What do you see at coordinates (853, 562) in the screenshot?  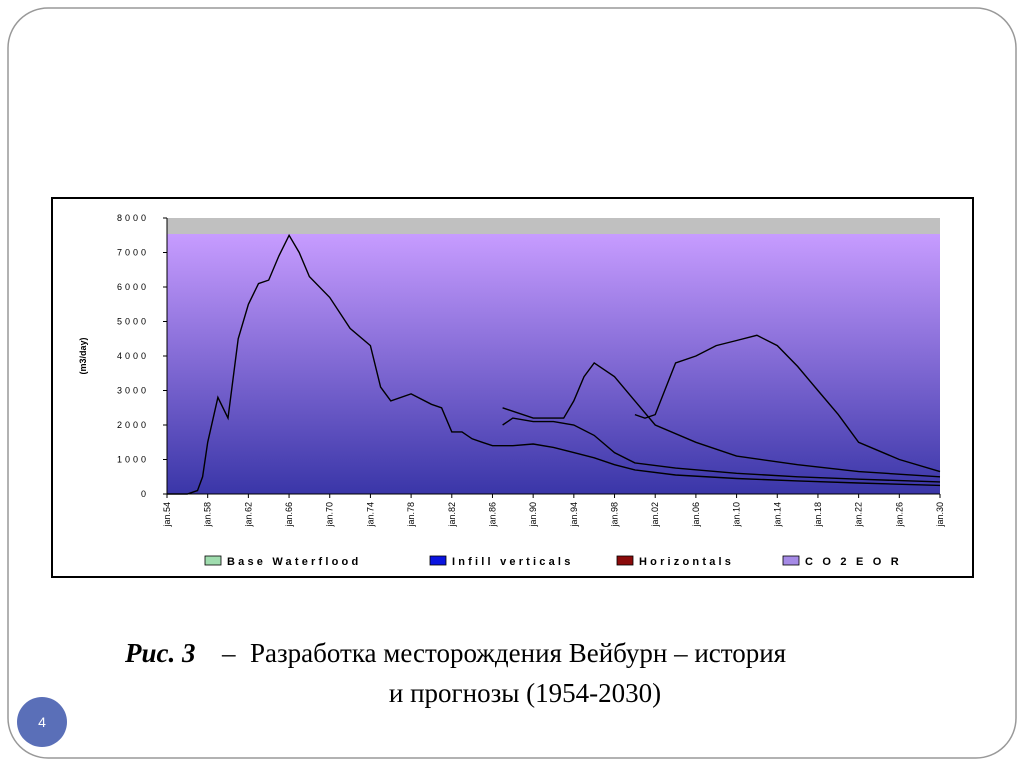 I see `legend-label: C O 2 E O R` at bounding box center [853, 562].